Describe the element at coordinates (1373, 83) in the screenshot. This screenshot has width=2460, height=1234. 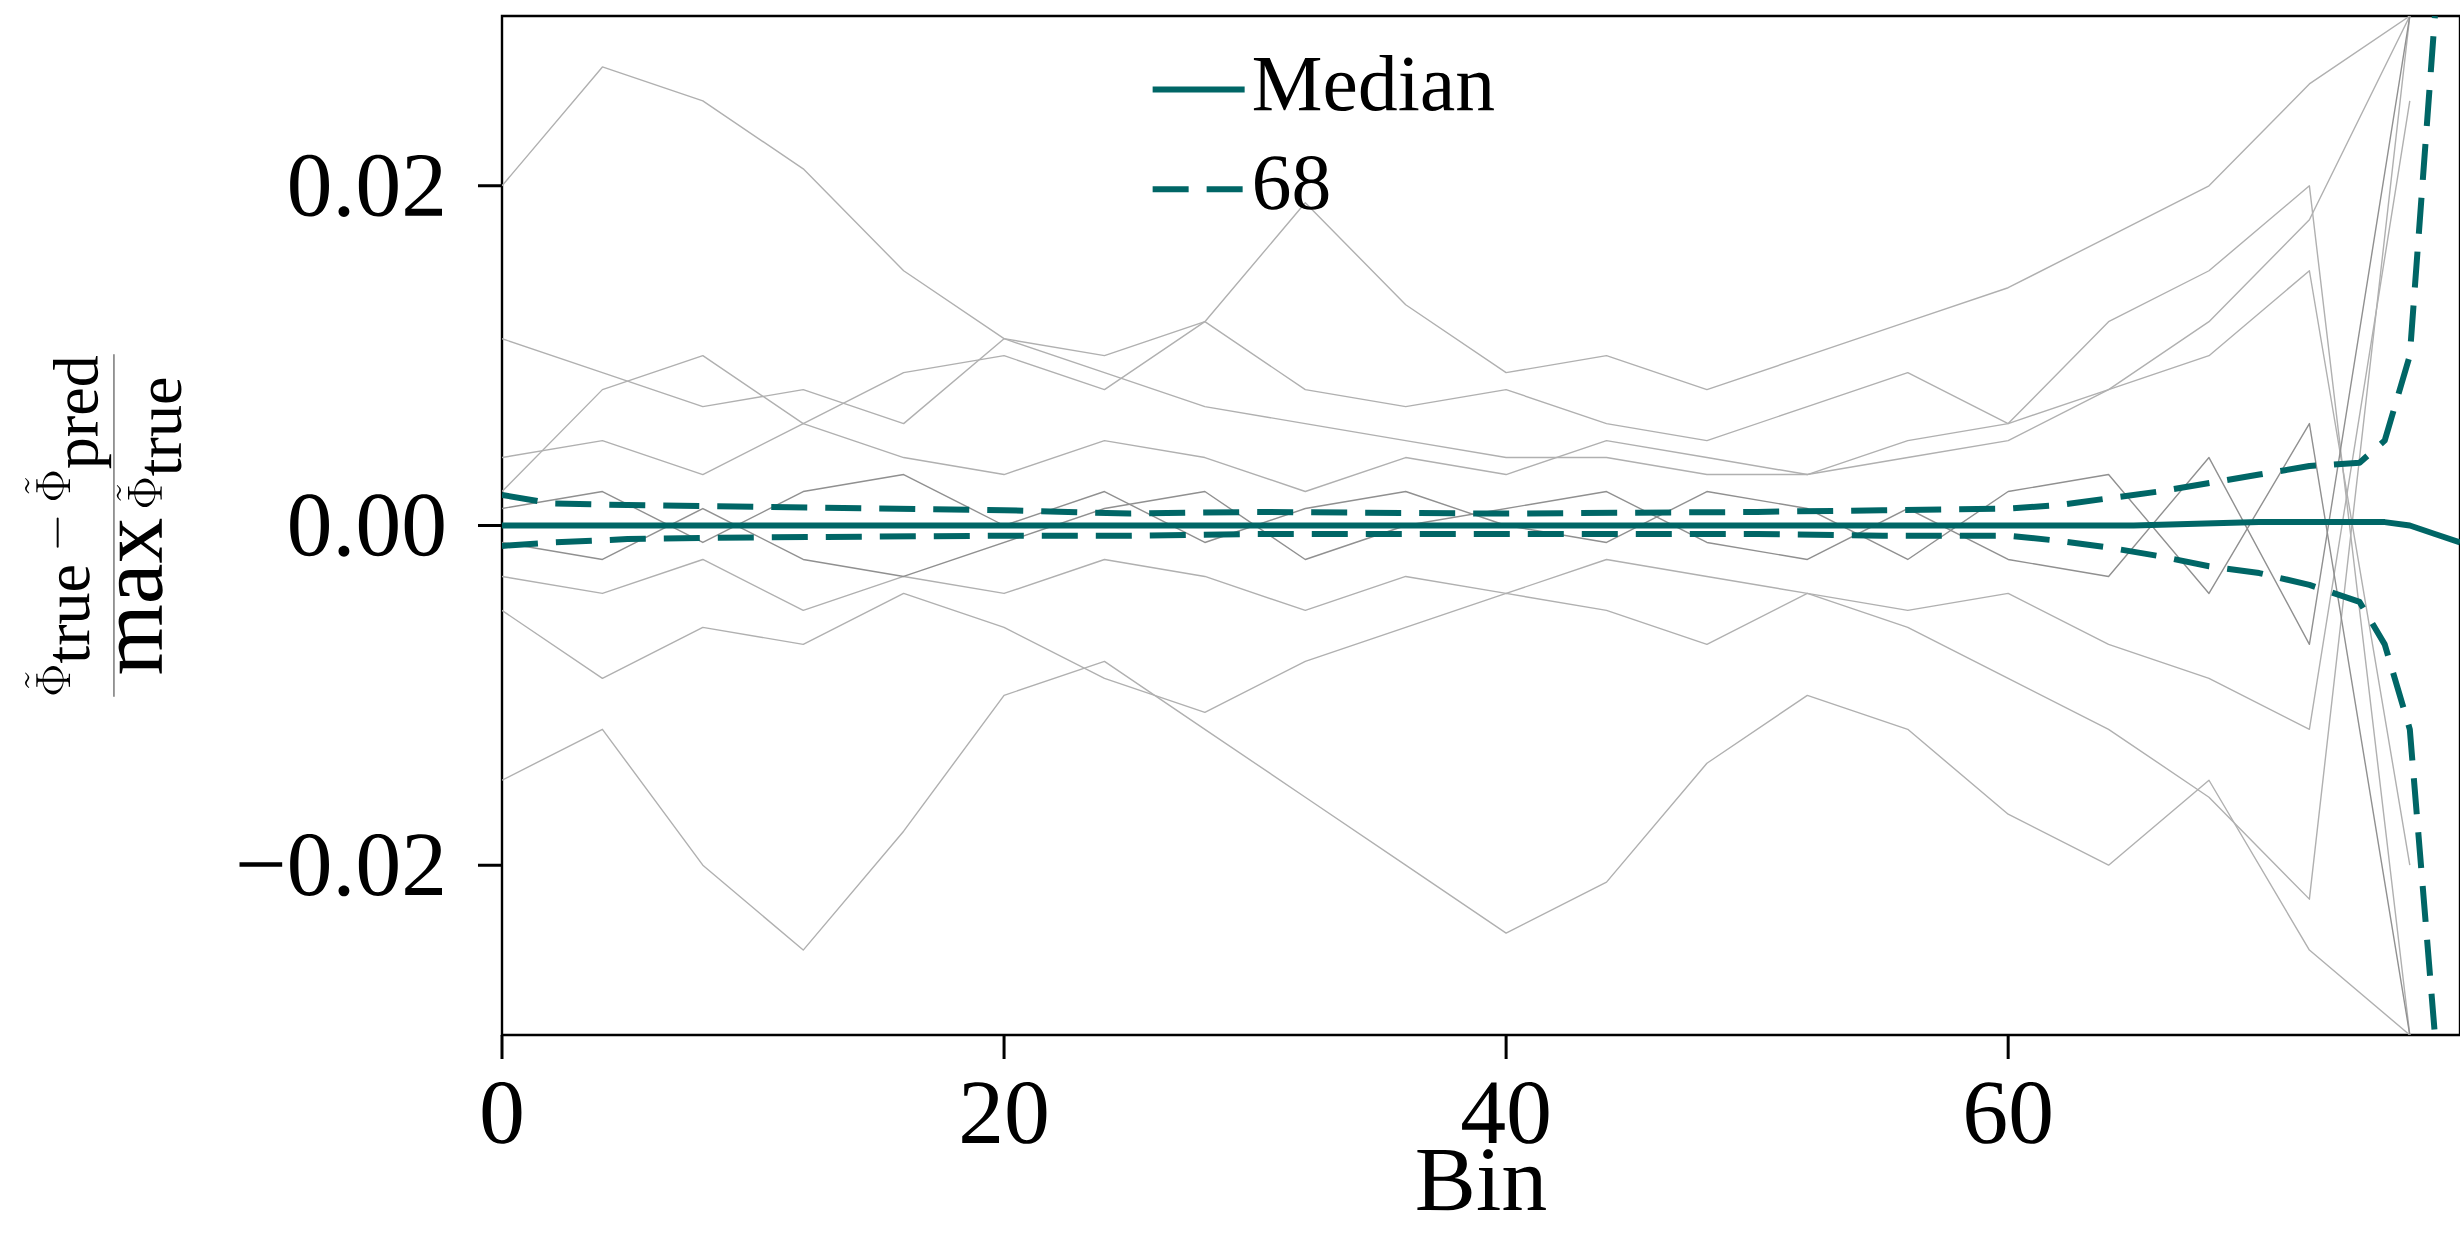
I see `legend-label: Median` at that location.